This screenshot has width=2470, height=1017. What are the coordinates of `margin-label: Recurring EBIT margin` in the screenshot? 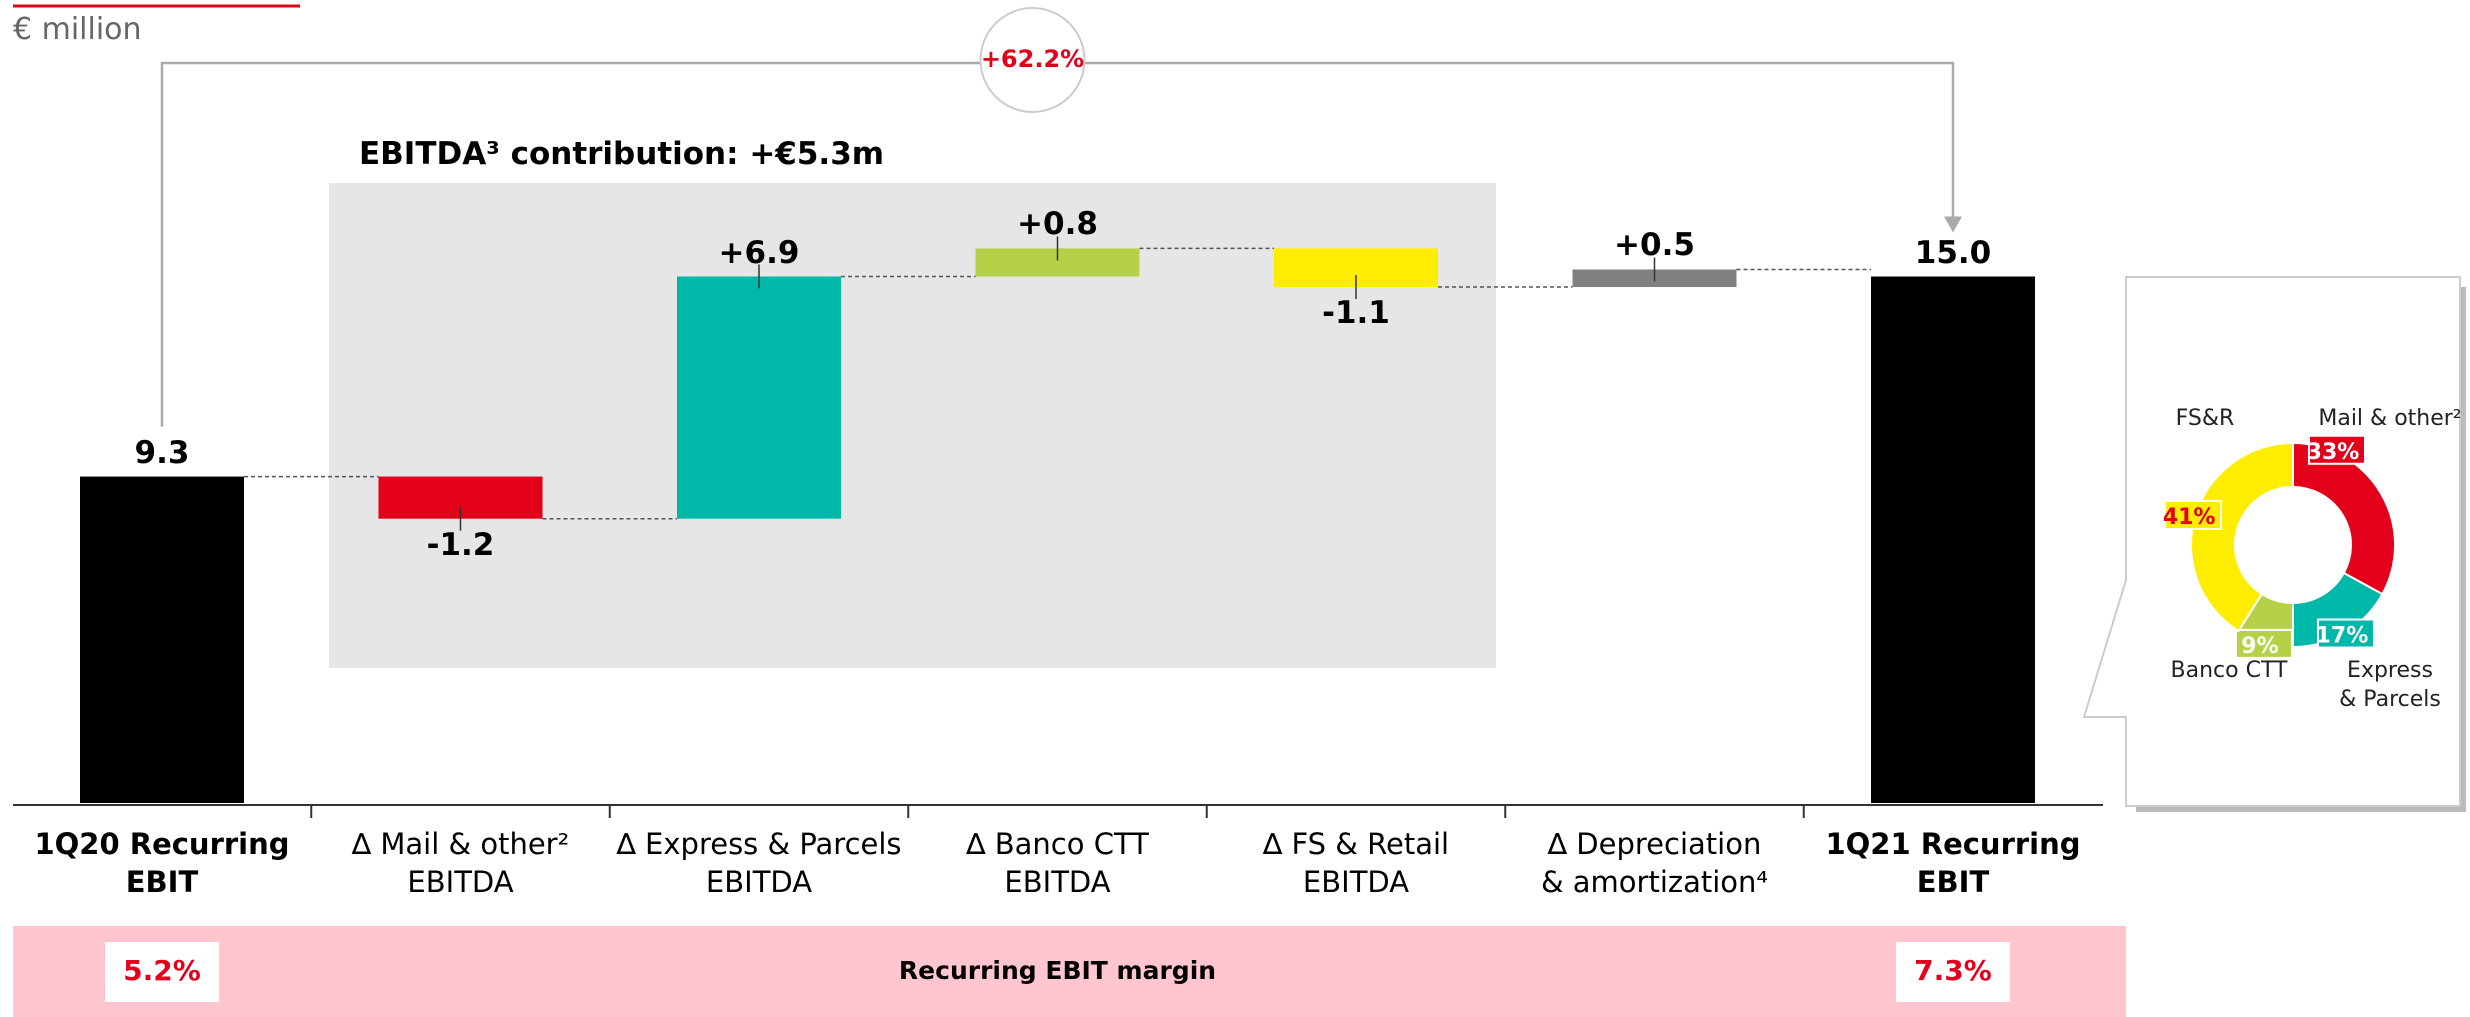 It's located at (1057, 970).